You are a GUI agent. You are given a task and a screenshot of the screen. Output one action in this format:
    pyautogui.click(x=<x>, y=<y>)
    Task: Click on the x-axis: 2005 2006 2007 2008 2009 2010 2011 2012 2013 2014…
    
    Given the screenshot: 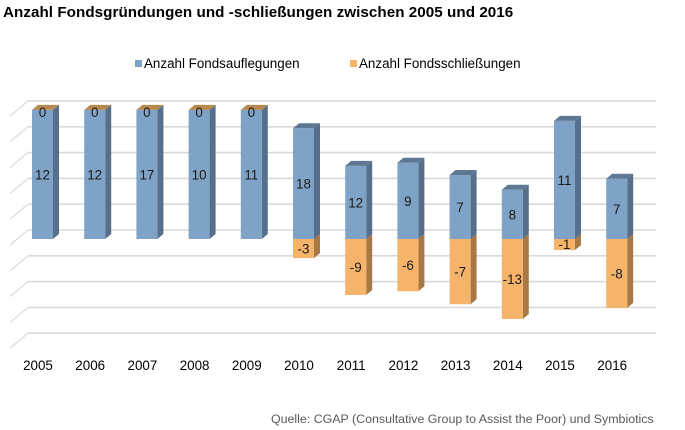 What is the action you would take?
    pyautogui.click(x=325, y=365)
    